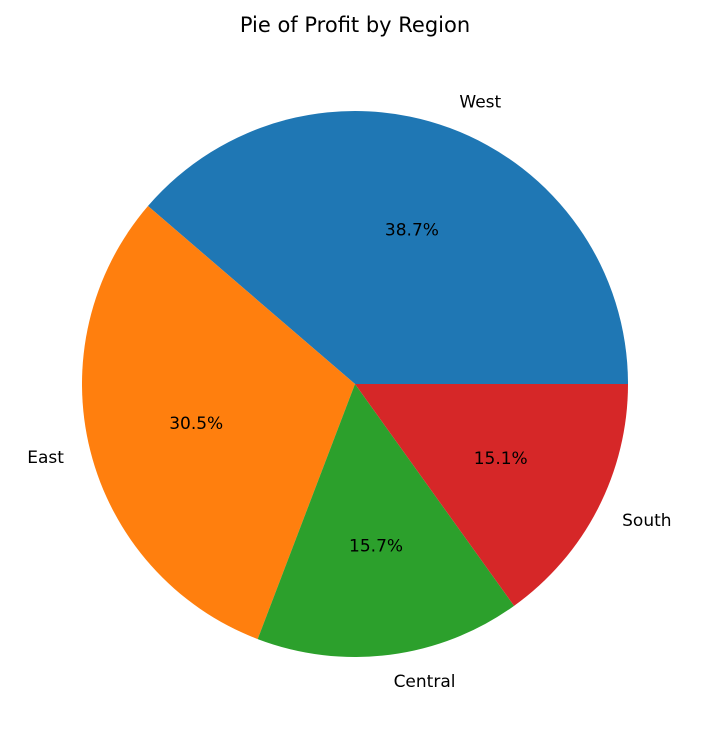 This screenshot has height=740, width=710. I want to click on slice-percent-west: 38.7%, so click(412, 230).